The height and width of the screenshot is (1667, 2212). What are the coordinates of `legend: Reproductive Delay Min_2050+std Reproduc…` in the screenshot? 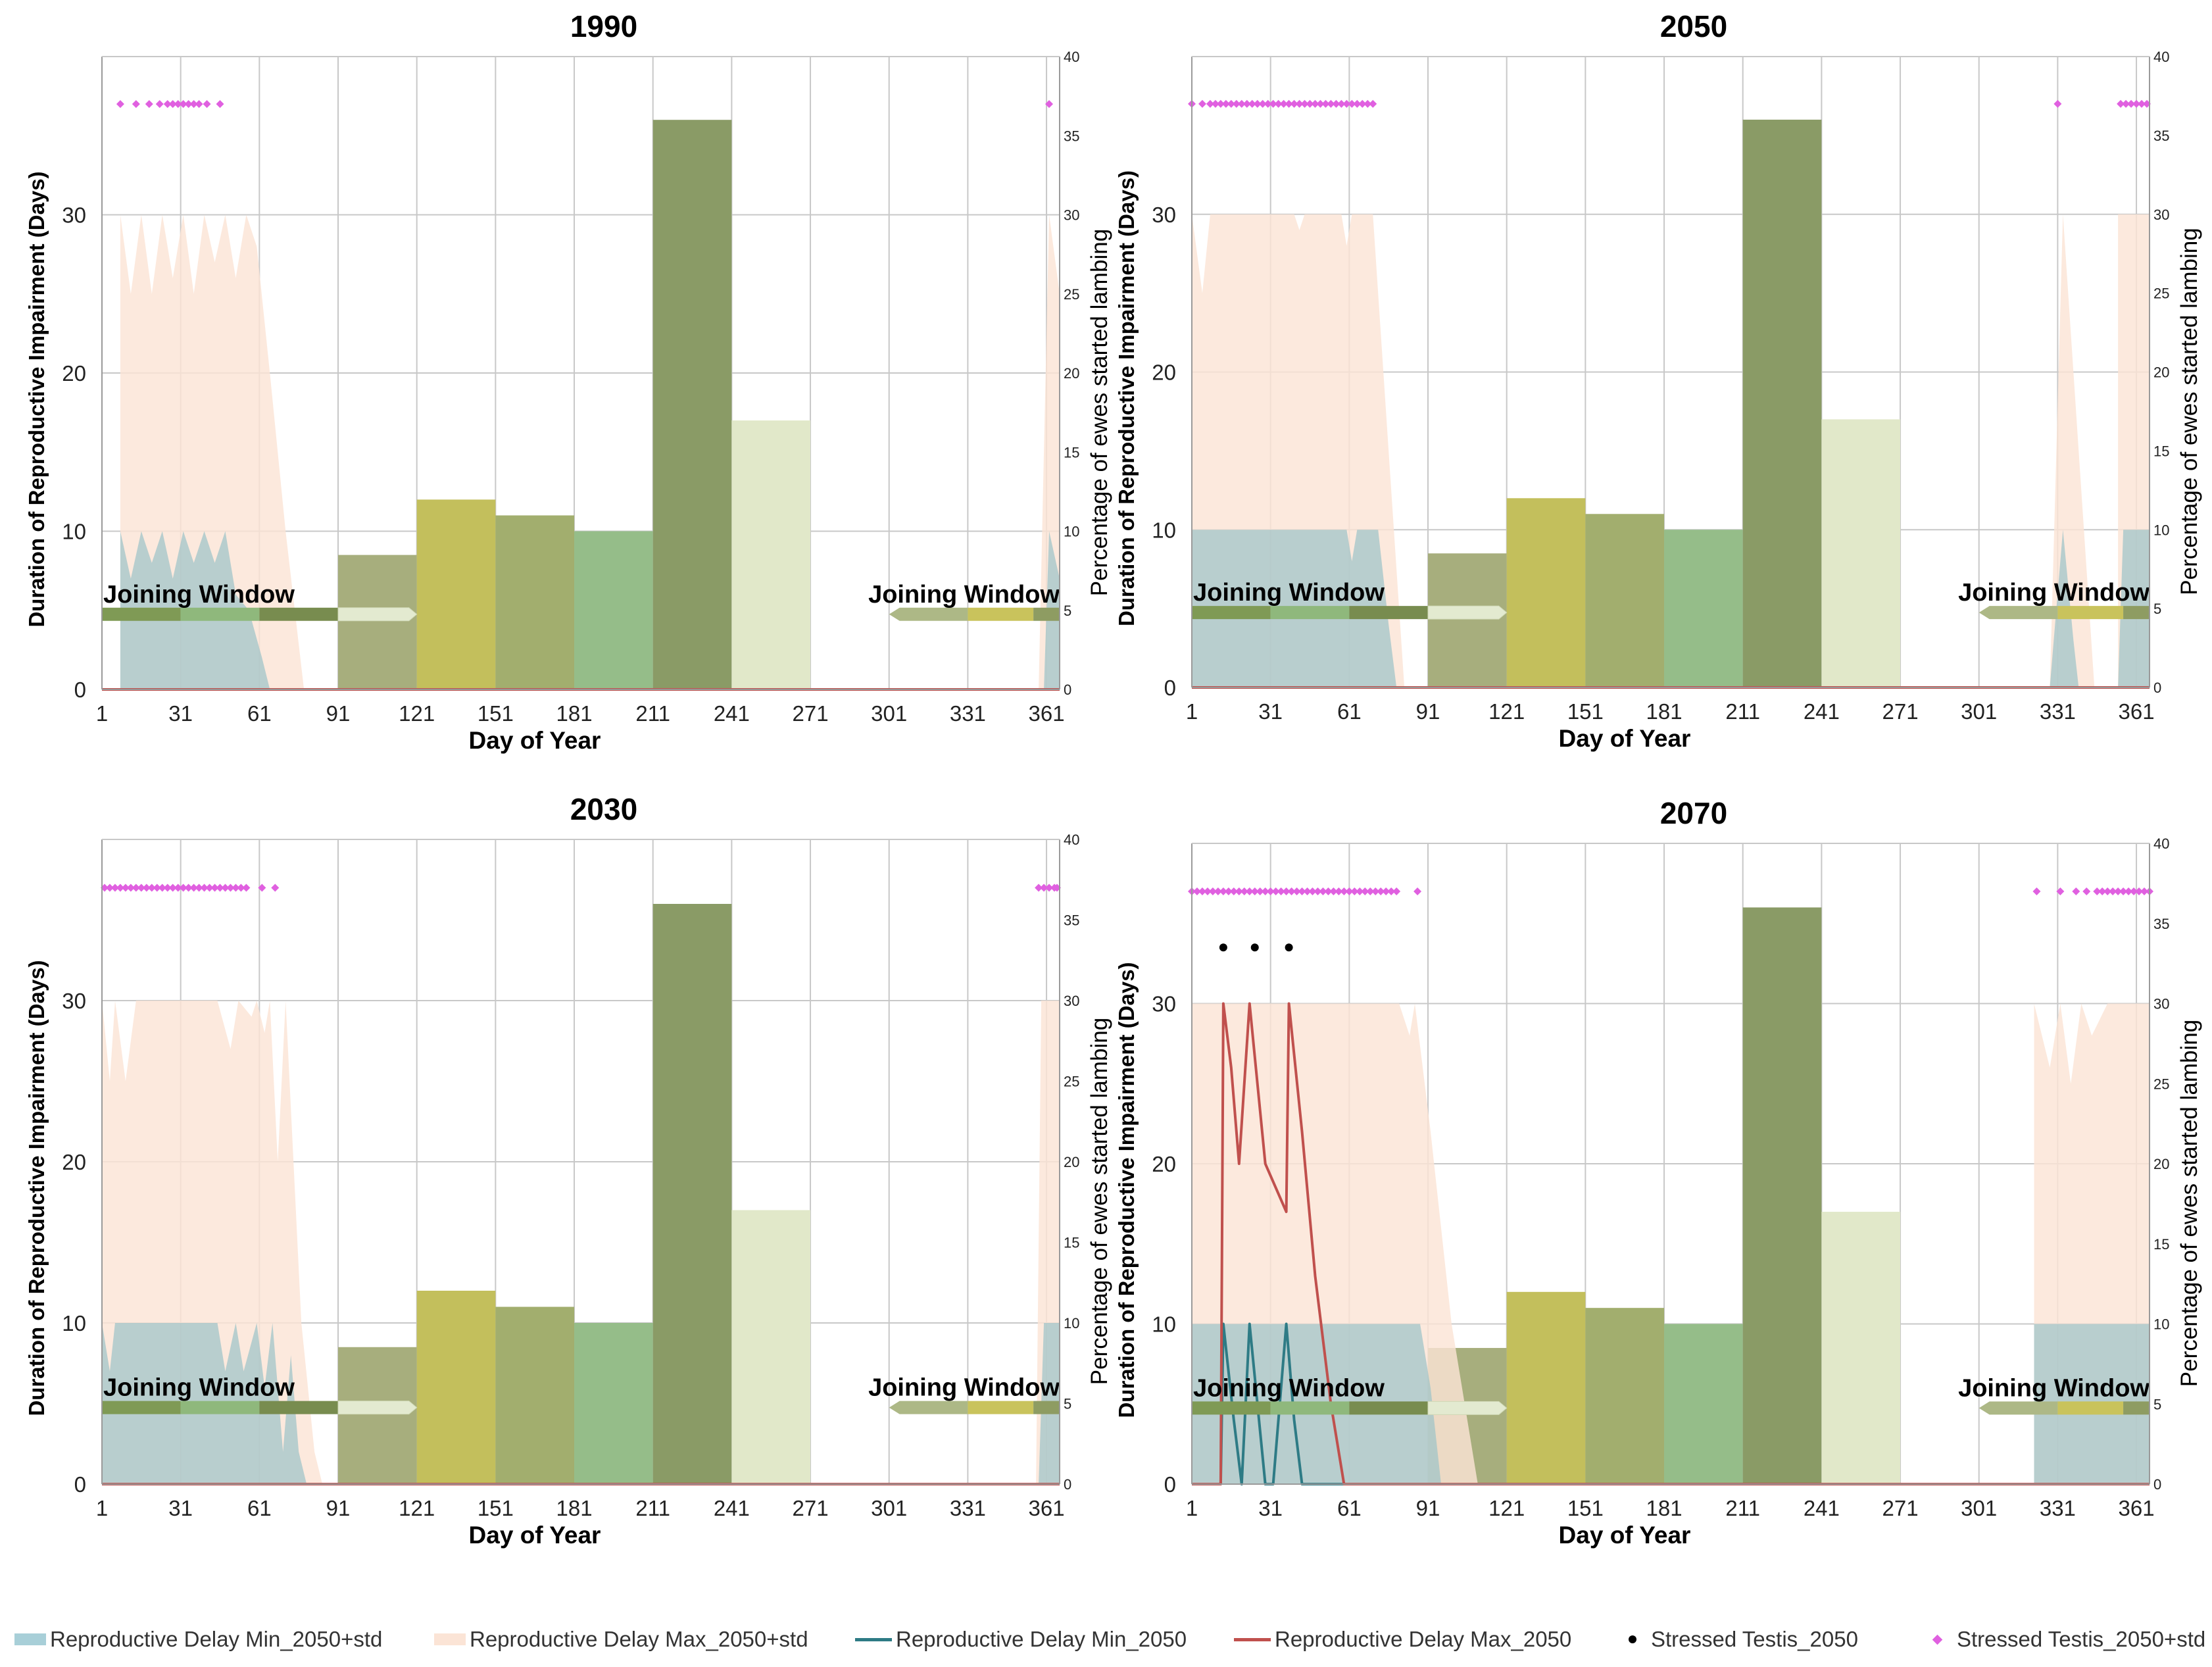 It's located at (1106, 1639).